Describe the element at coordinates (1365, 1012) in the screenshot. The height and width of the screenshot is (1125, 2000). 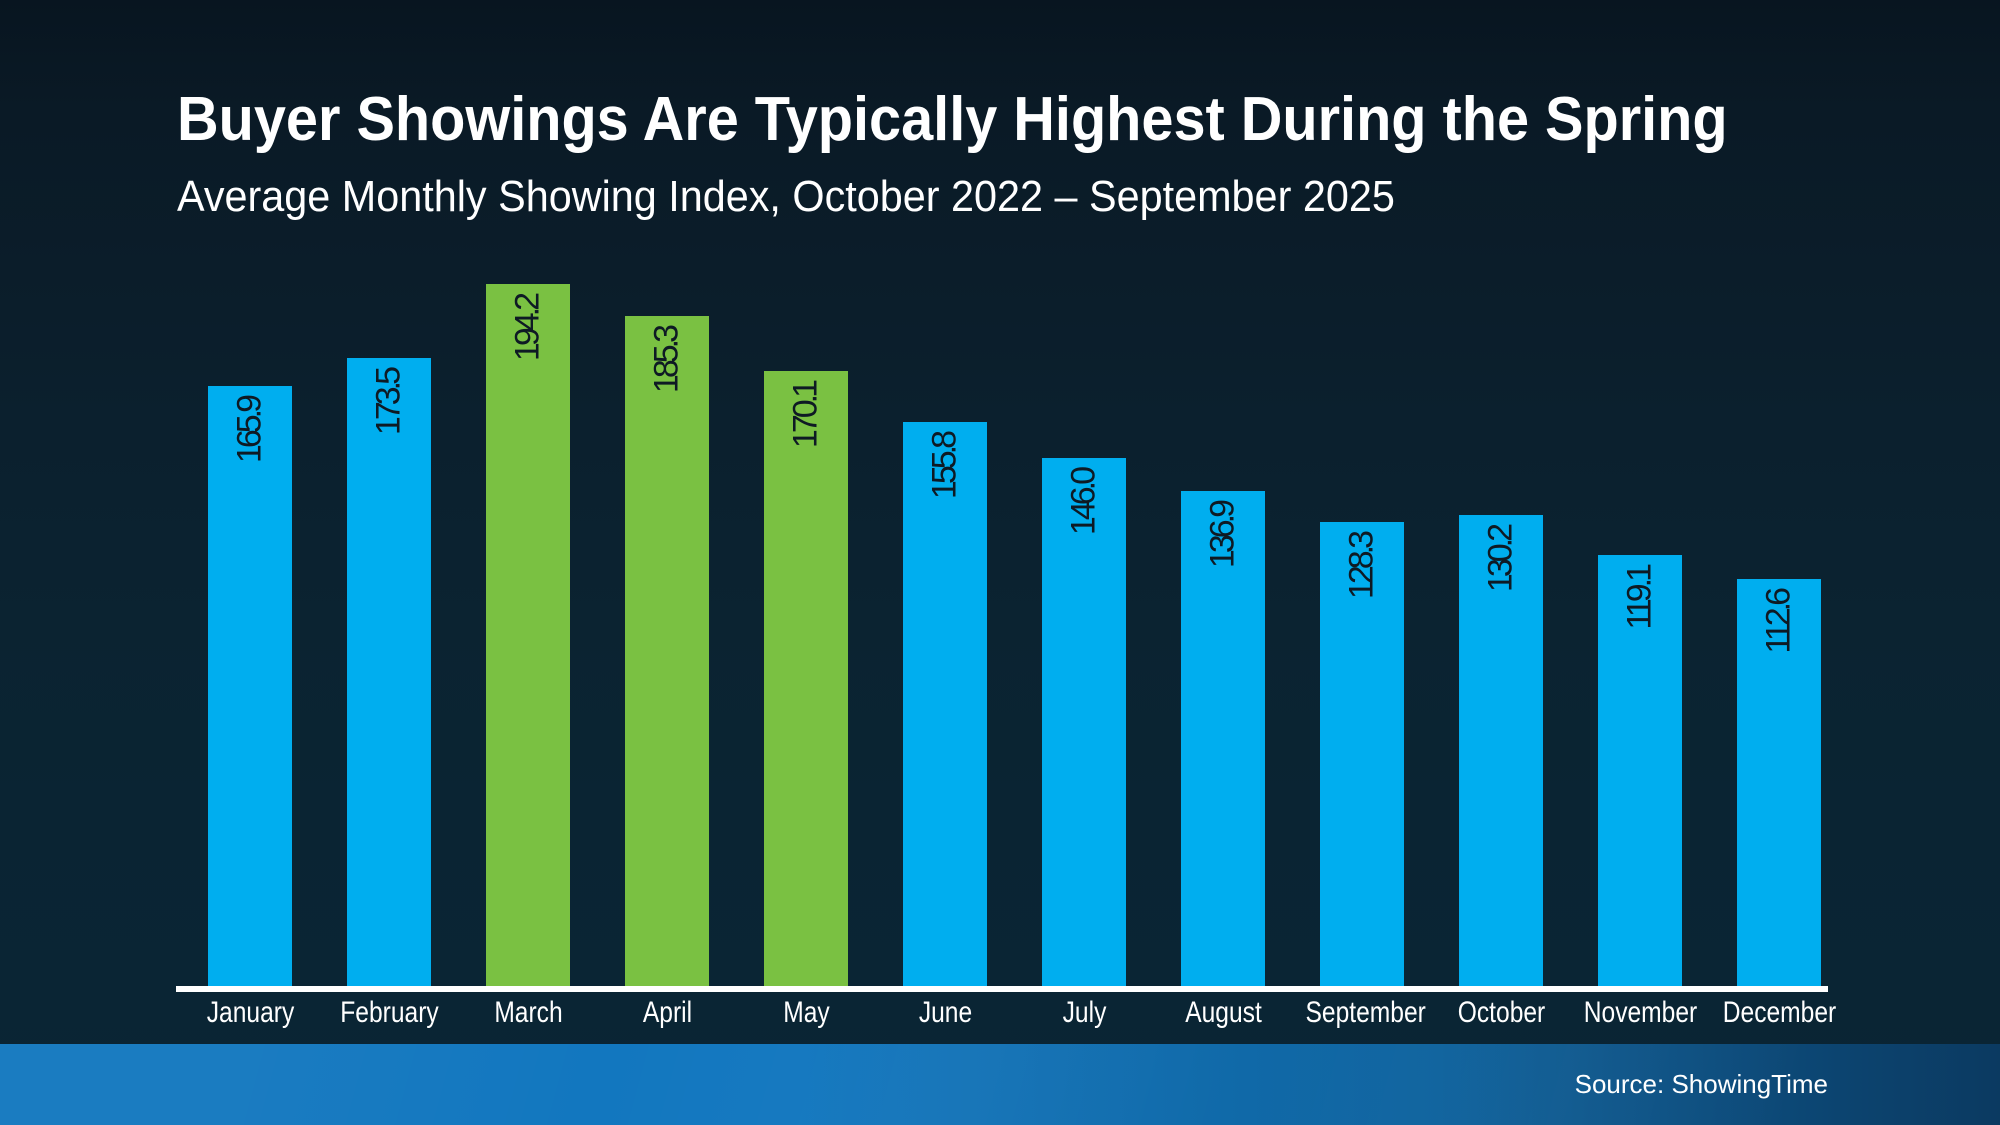
I see `category-label-september: September` at that location.